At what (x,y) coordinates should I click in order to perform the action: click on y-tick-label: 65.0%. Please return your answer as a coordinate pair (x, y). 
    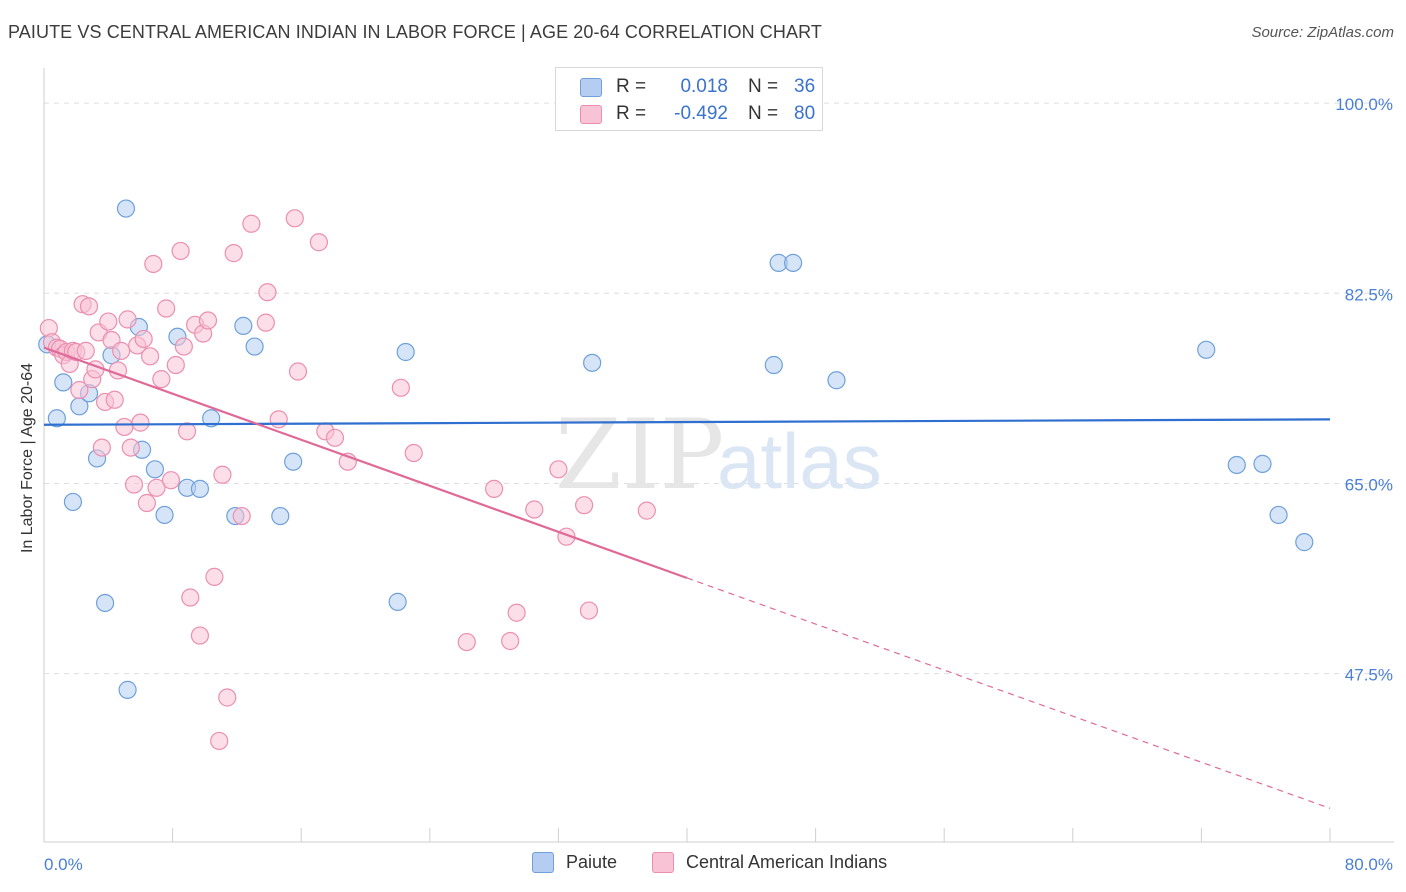
    Looking at the image, I should click on (1369, 484).